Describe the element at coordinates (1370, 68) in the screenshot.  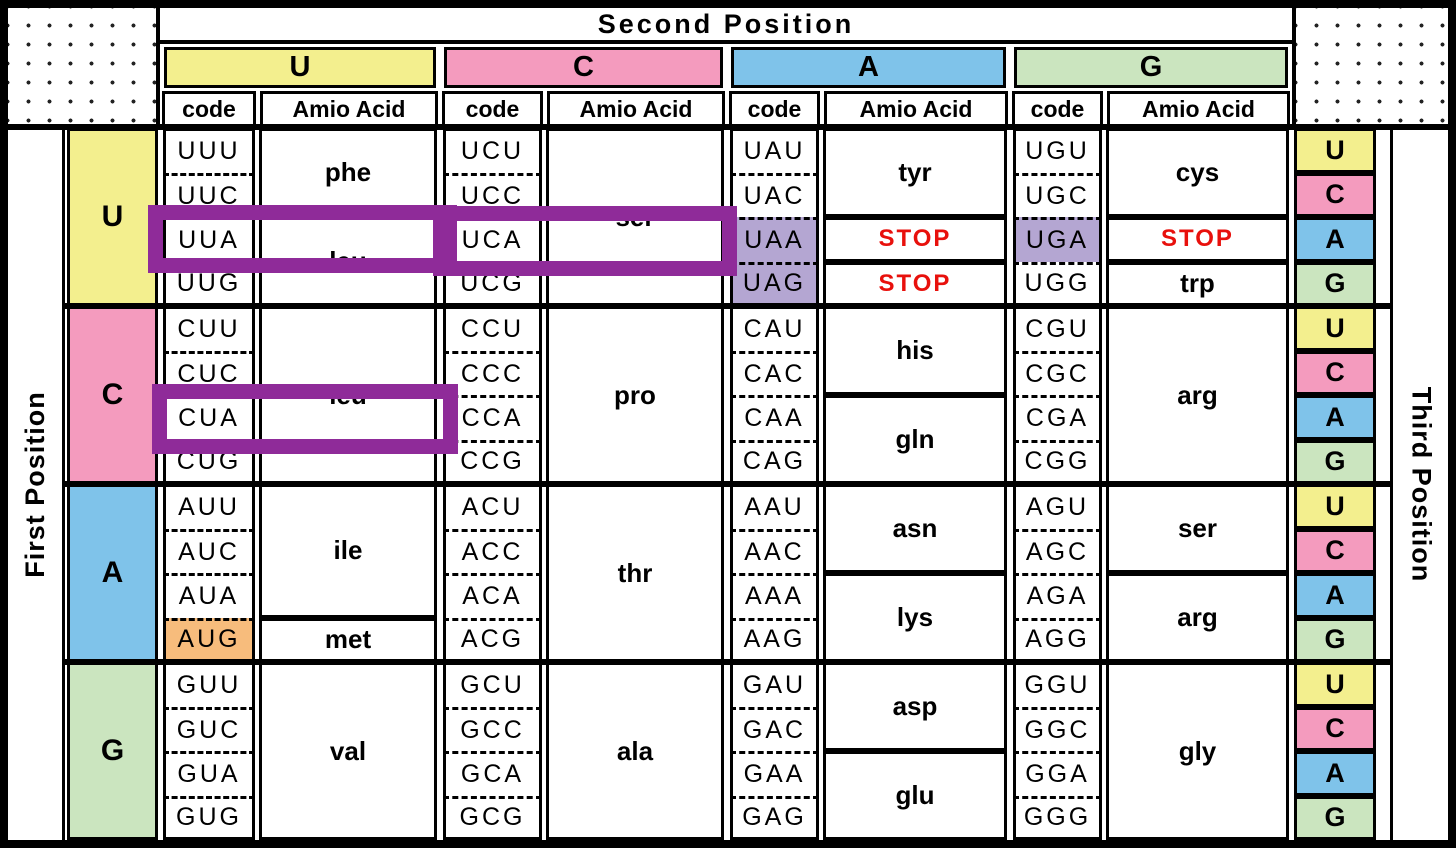
I see `dotted-corner-top-right` at that location.